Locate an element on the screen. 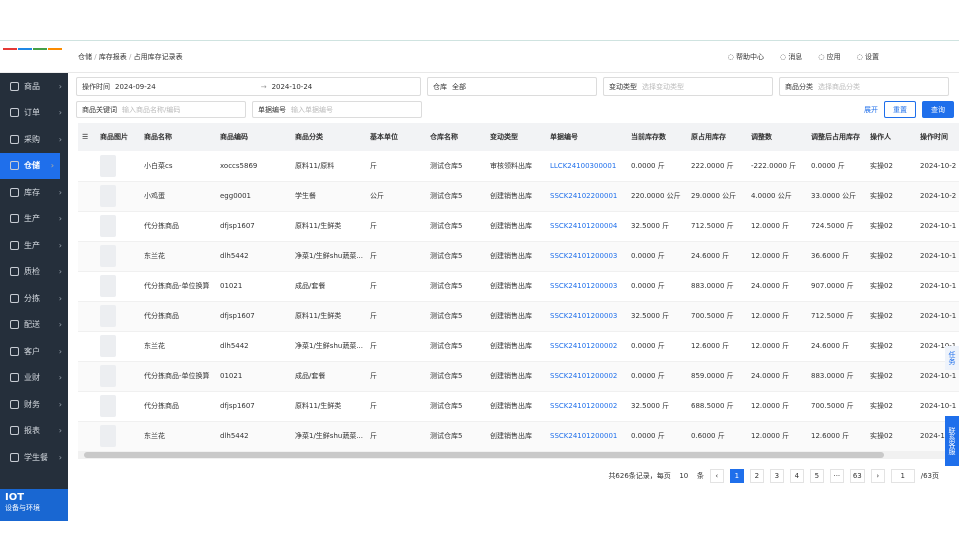  breadcrumb-item: 库存报表 is located at coordinates (109, 57).